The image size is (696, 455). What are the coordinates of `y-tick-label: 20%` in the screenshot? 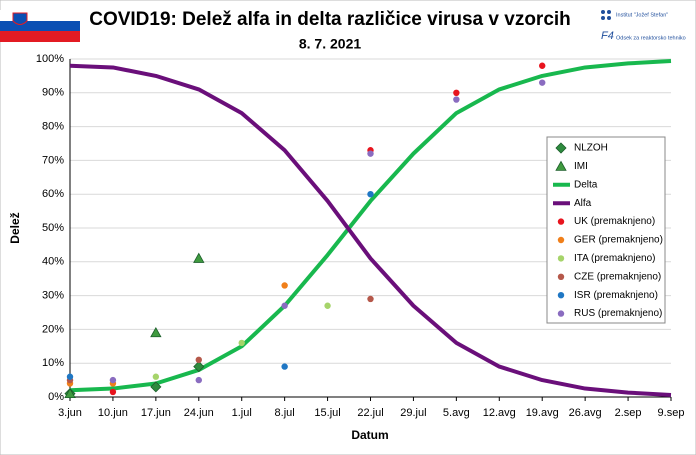 It's located at (53, 329).